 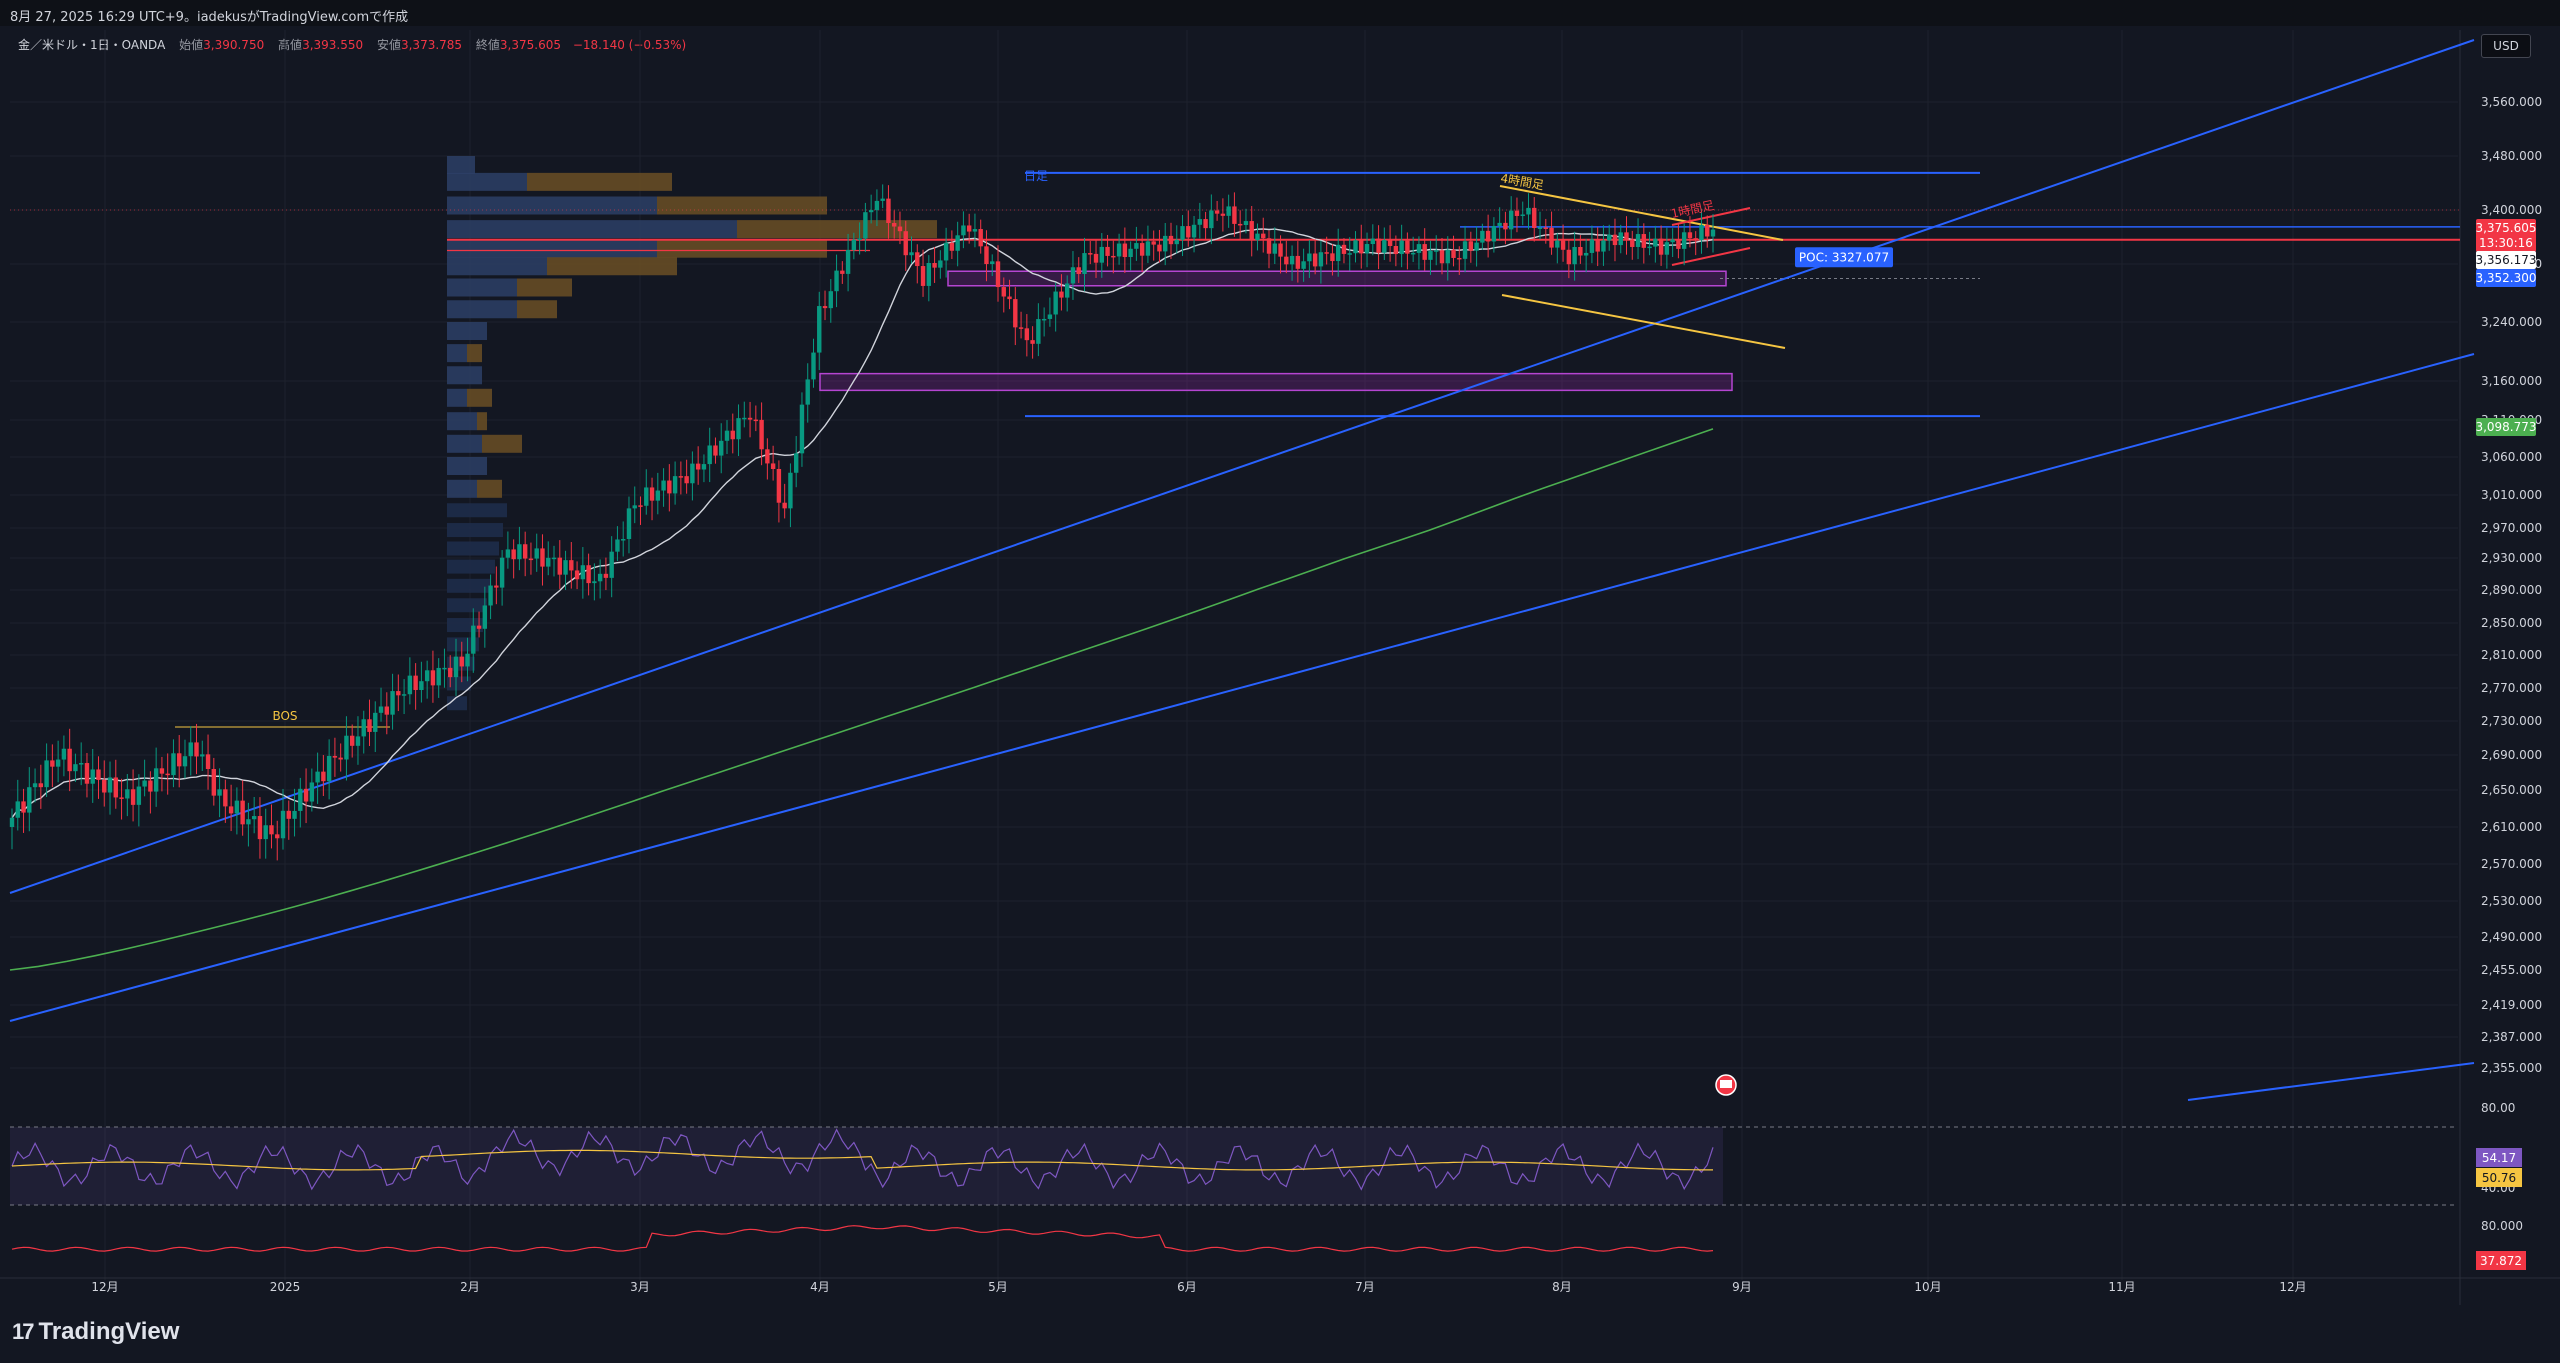 I want to click on price-tick-label: 3,240.000, so click(x=2511, y=322).